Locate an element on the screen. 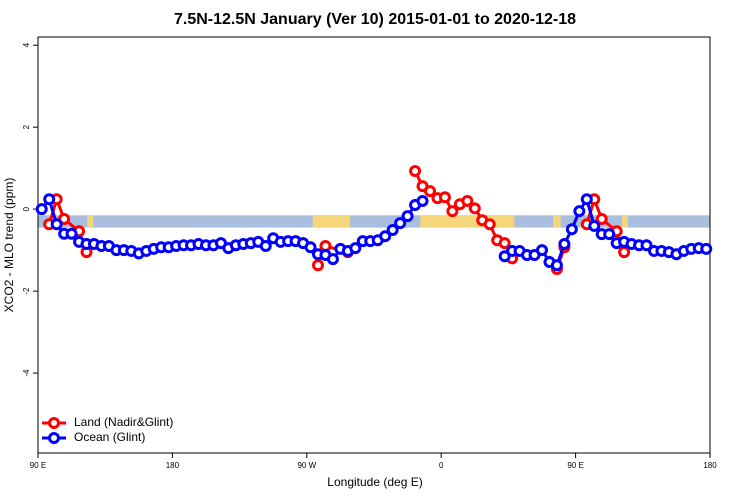 This screenshot has width=750, height=500. legend-label: Ocean (Glint) is located at coordinates (109, 437).